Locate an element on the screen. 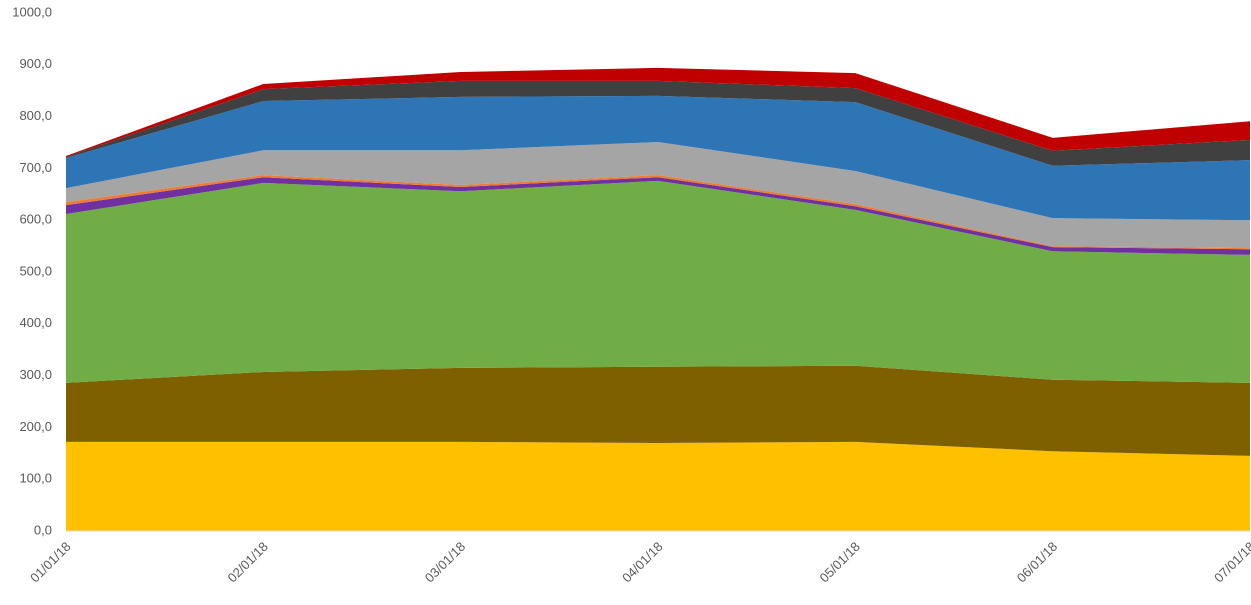  x-tick-label: 06/01/18 is located at coordinates (1037, 562).